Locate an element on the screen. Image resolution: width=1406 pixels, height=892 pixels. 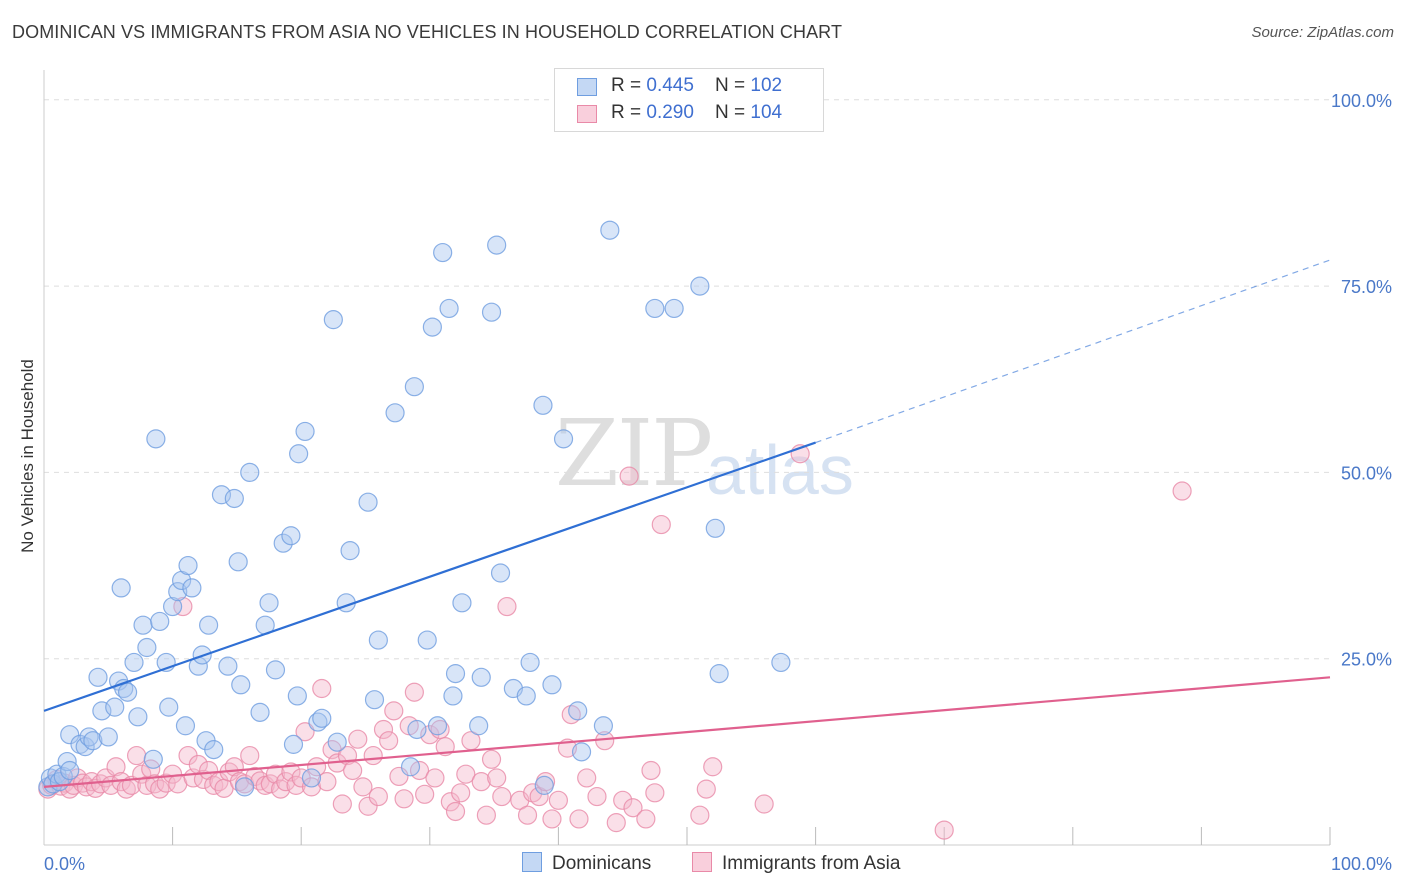
legend-item-immigrants: Immigrants from Asia is located at coordinates (796, 863).